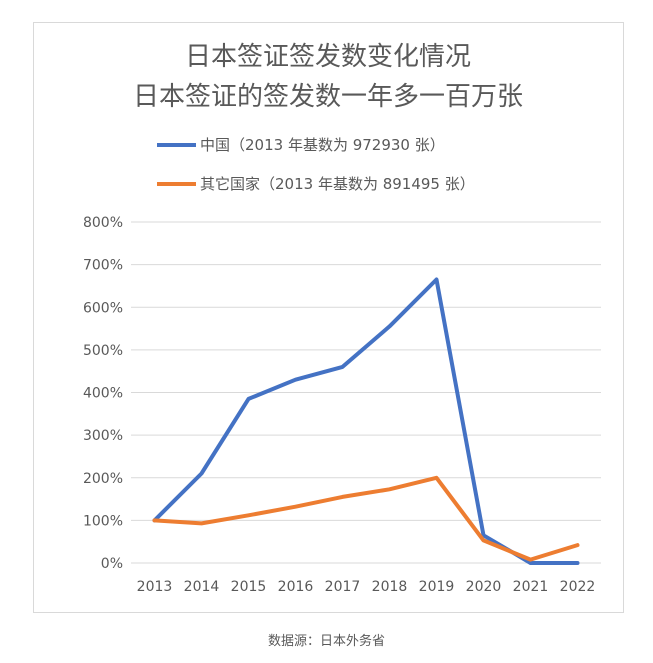  Describe the element at coordinates (343, 587) in the screenshot. I see `x-tick-label: 2017` at that location.